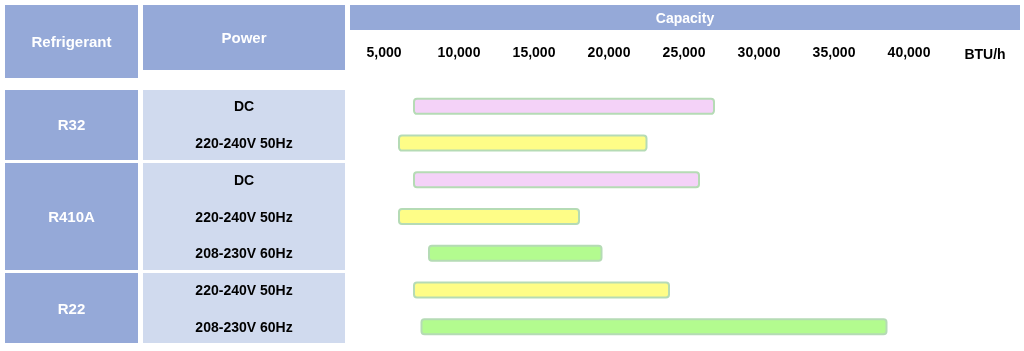 This screenshot has height=351, width=1024. Describe the element at coordinates (609, 52) in the screenshot. I see `x-tick-label: 20,000` at that location.